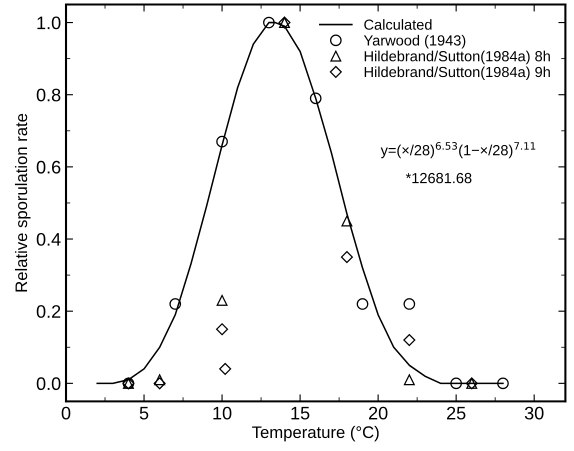  I want to click on y-tick-label: 0.8, so click(48, 95).